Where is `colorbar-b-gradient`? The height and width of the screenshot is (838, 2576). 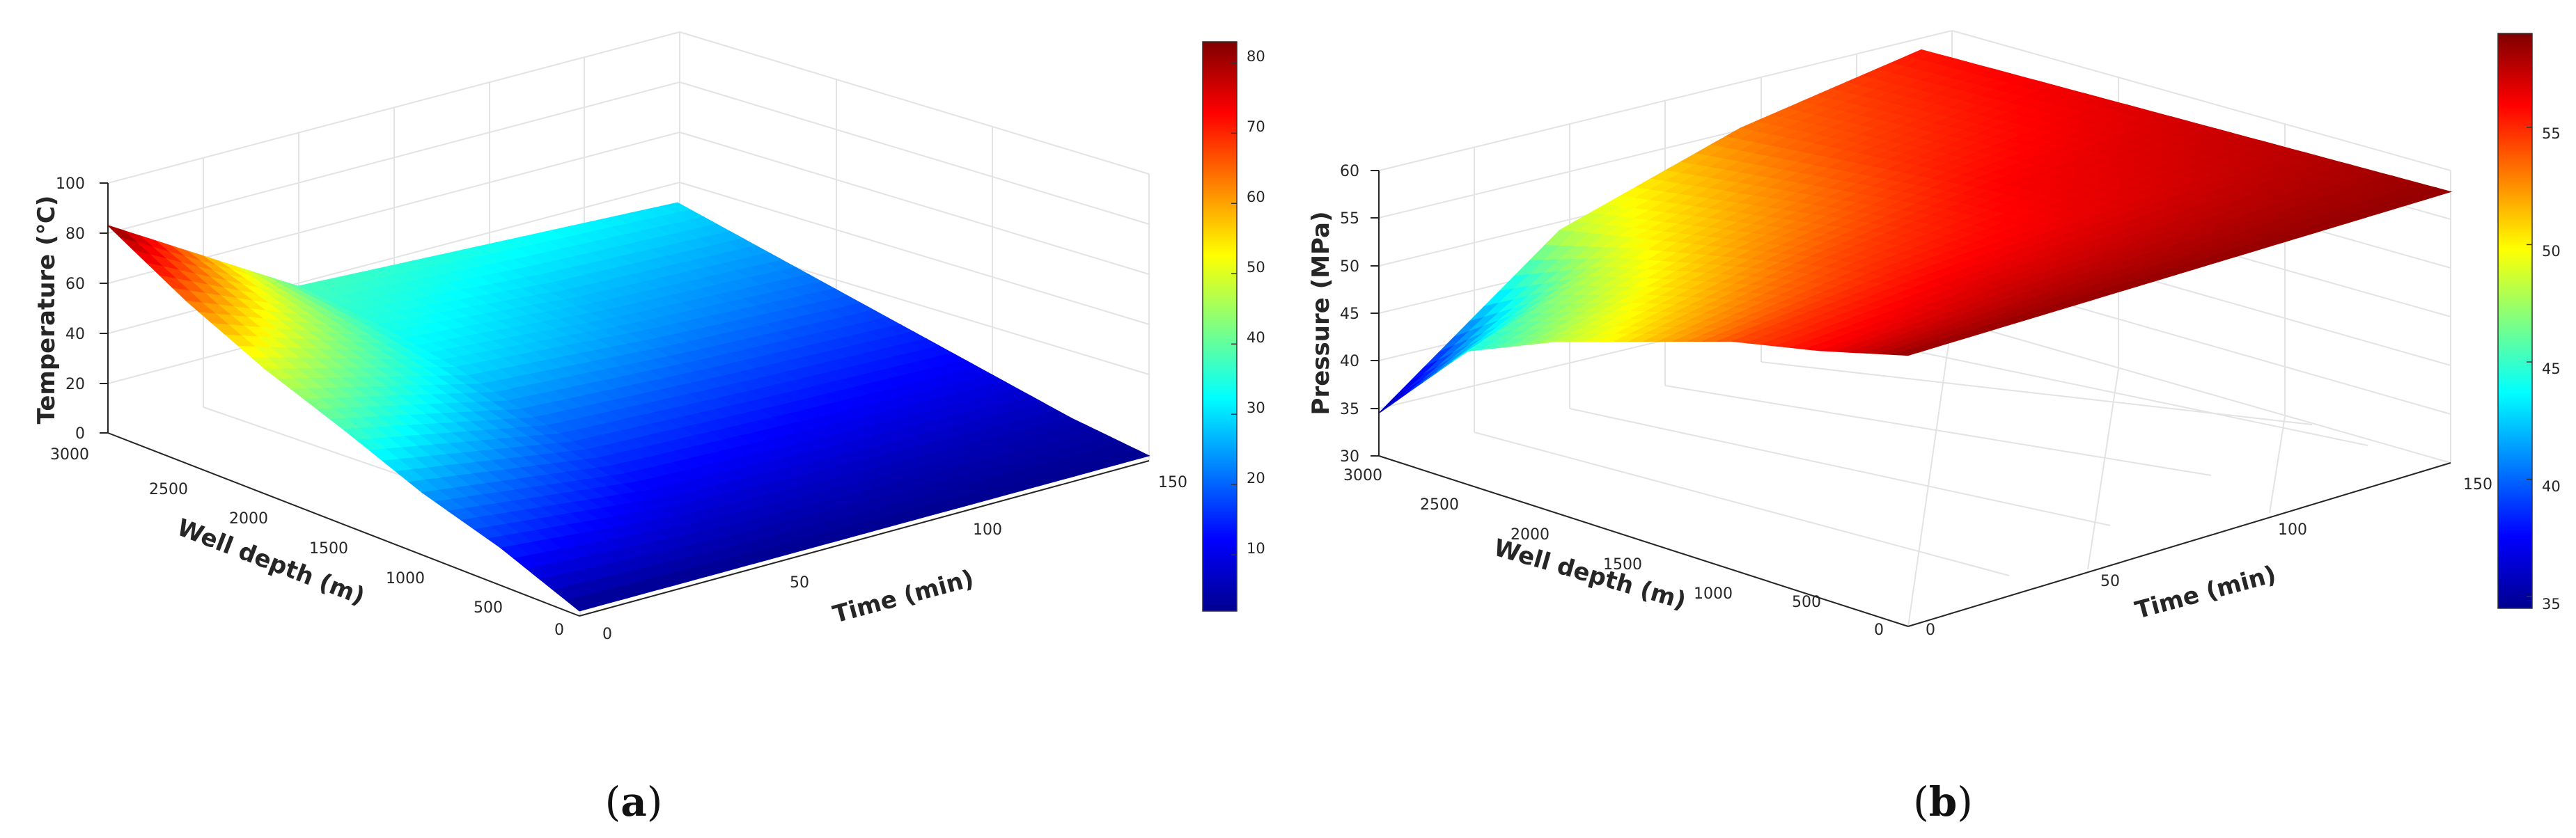
colorbar-b-gradient is located at coordinates (2515, 321).